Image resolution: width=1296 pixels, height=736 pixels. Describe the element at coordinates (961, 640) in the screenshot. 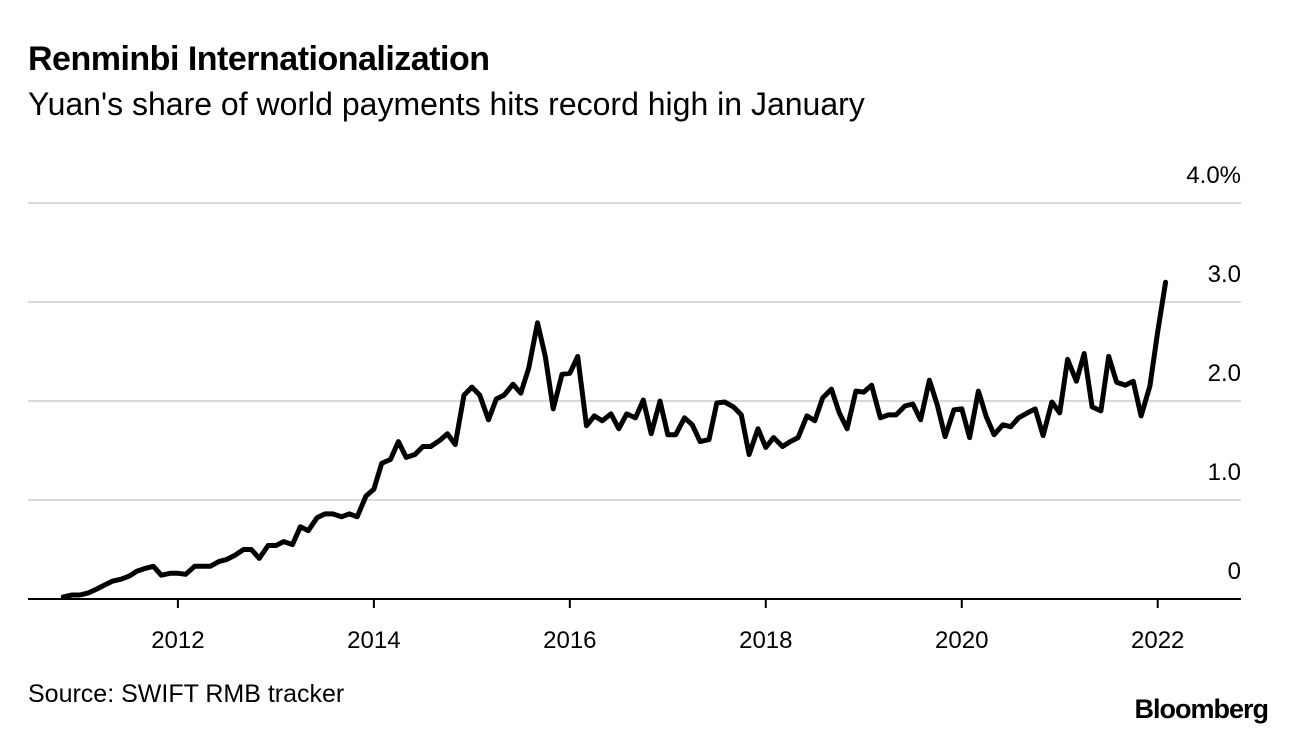

I see `x-tick-label: 2020` at that location.